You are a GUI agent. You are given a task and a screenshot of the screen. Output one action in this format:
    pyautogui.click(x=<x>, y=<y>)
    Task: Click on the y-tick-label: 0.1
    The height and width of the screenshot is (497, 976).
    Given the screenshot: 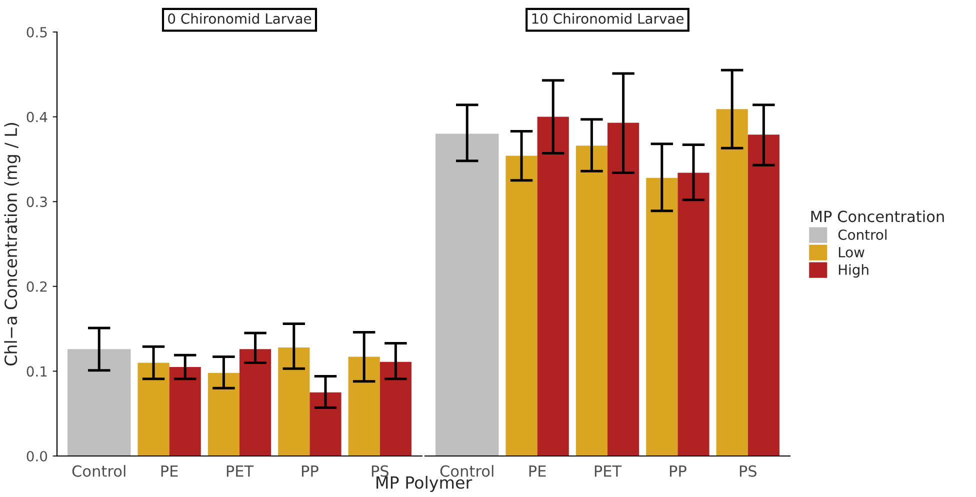 What is the action you would take?
    pyautogui.click(x=36, y=371)
    